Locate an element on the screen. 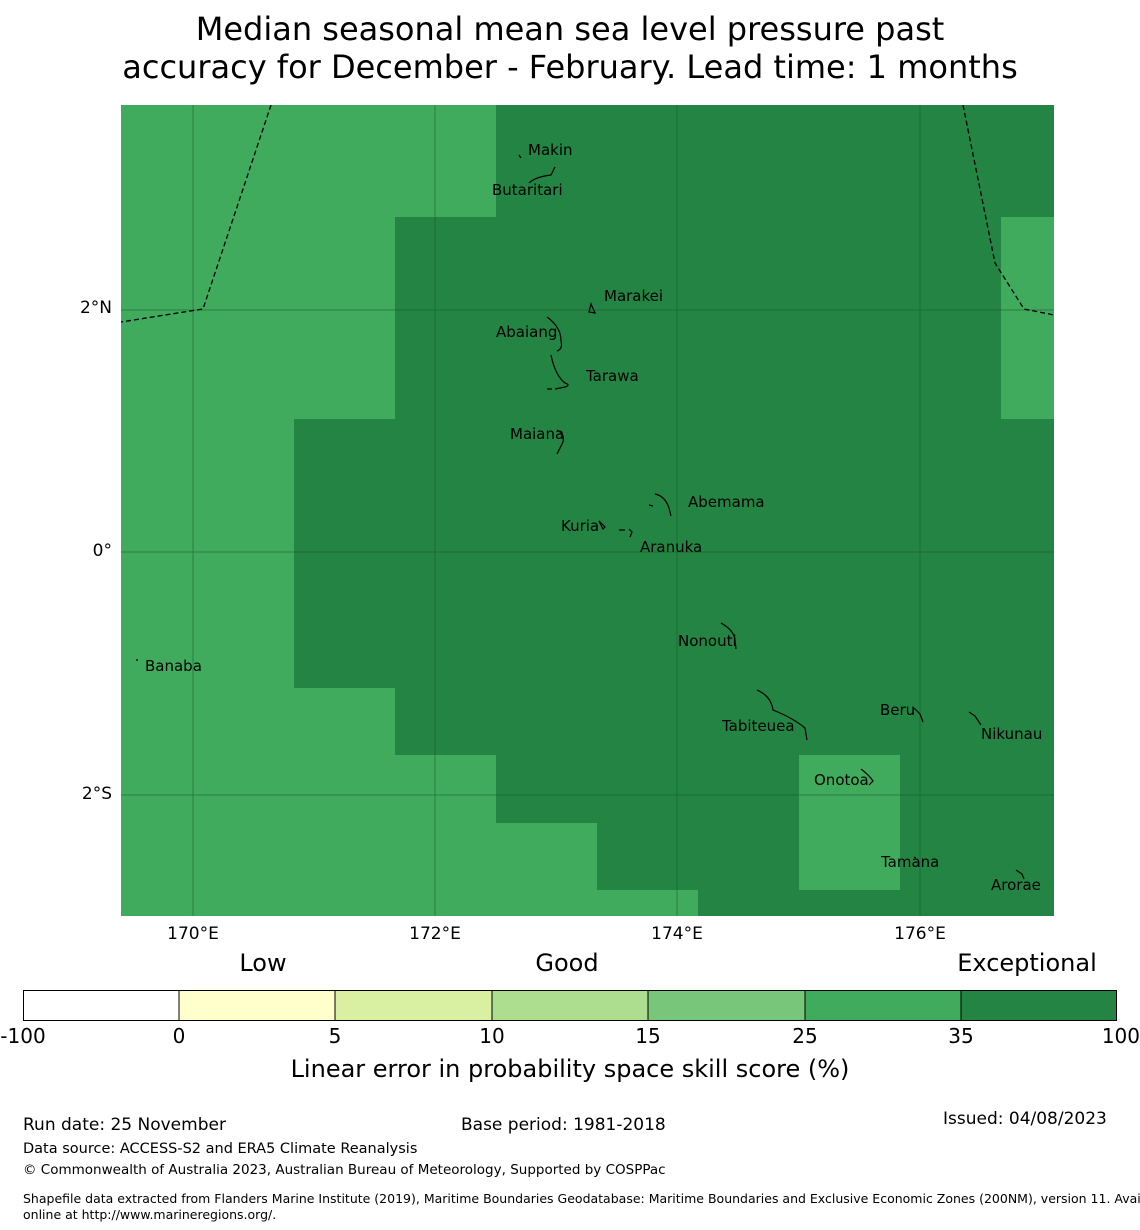 This screenshot has width=1140, height=1230. island-marakei-outline is located at coordinates (592, 308).